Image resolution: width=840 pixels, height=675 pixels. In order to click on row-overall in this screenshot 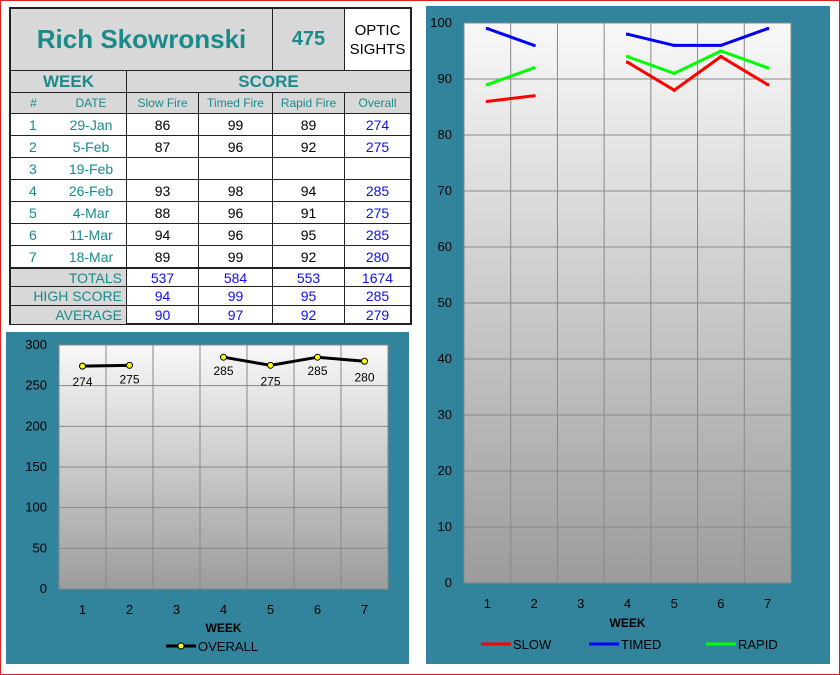, I will do `click(377, 168)`.